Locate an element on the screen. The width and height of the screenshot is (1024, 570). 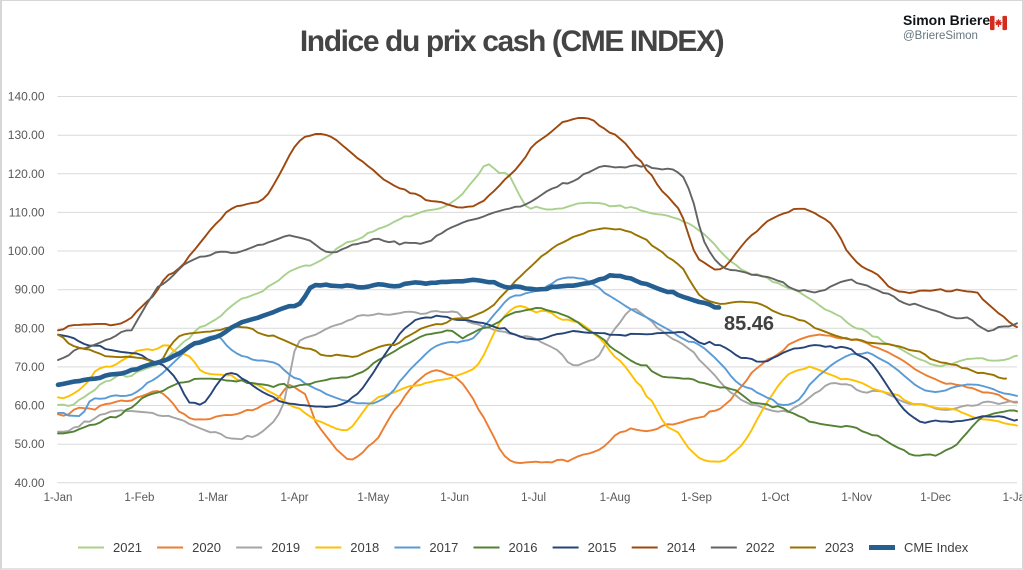
svg-text: 1-Mar is located at coordinates (213, 498).